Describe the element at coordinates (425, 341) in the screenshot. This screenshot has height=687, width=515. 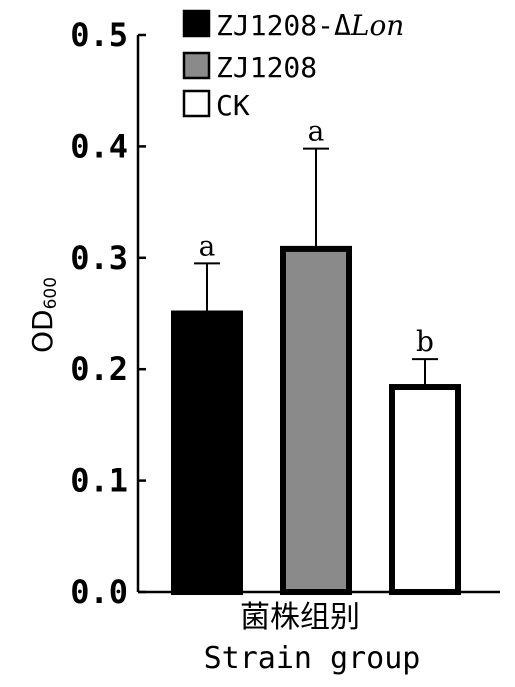
I see `significance-label: b` at that location.